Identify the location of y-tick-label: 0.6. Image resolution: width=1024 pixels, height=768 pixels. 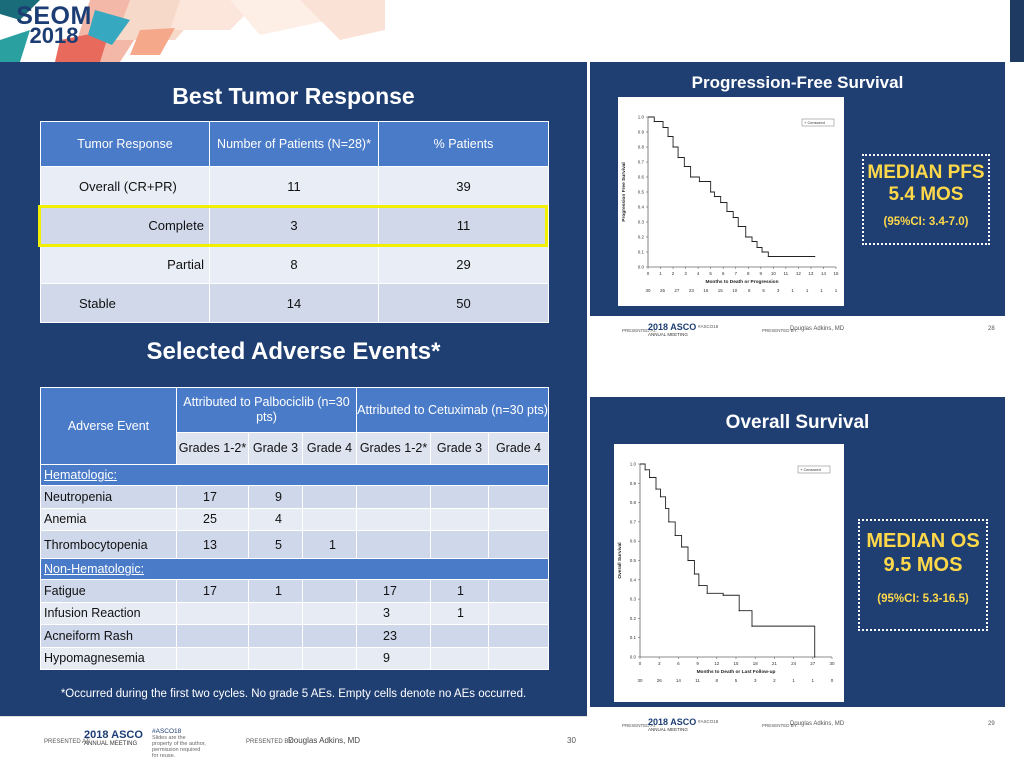
(641, 177).